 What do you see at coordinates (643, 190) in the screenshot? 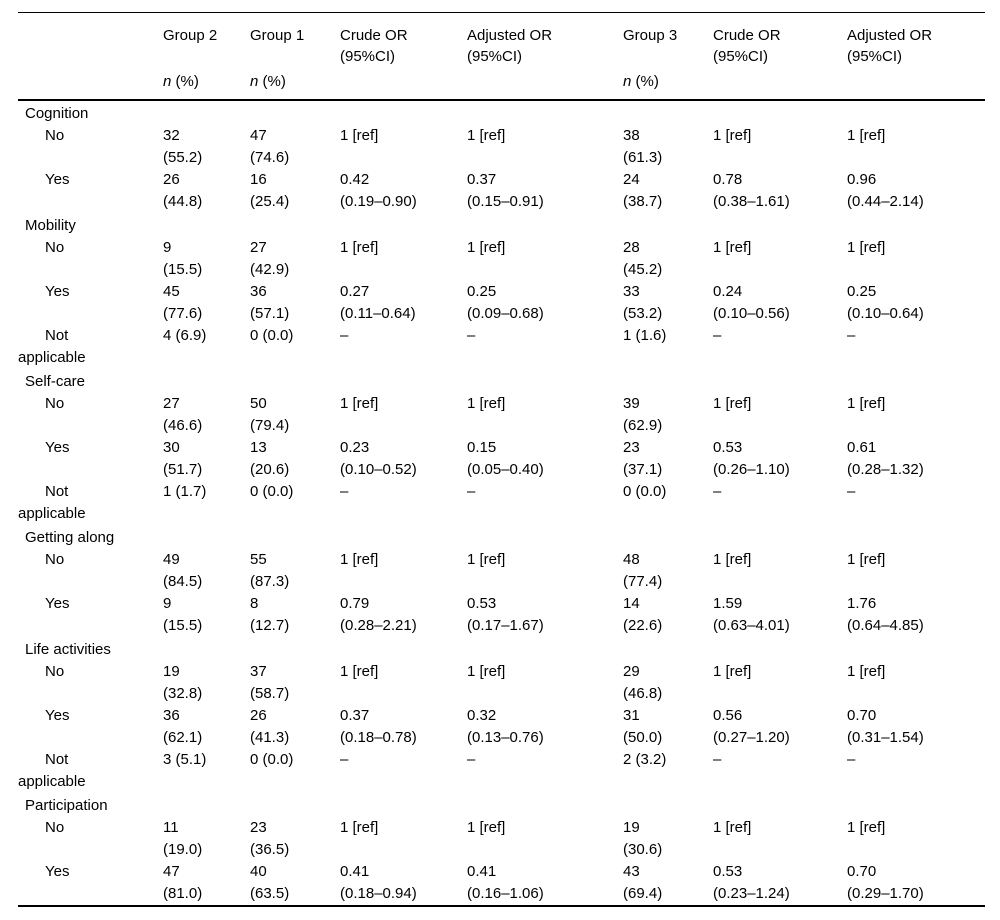
I see `table-cell: 24 (38.7)` at bounding box center [643, 190].